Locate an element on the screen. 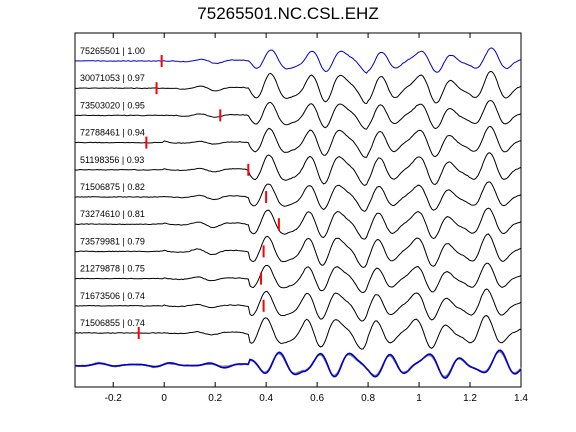 This screenshot has width=576, height=432. trace-label: 73579981 | 0.79 is located at coordinates (112, 241).